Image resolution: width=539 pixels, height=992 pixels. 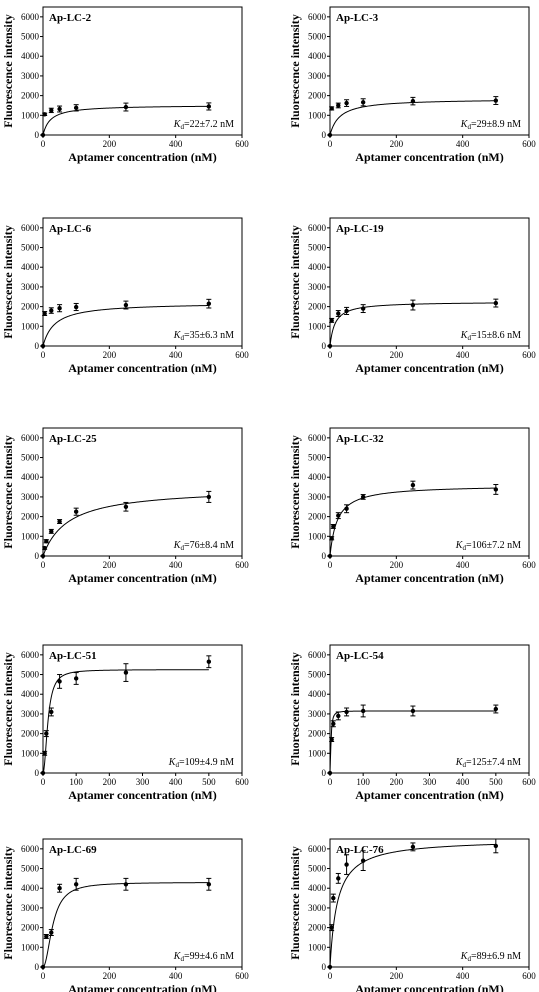 I want to click on x-tick-label: 500, so click(x=209, y=782).